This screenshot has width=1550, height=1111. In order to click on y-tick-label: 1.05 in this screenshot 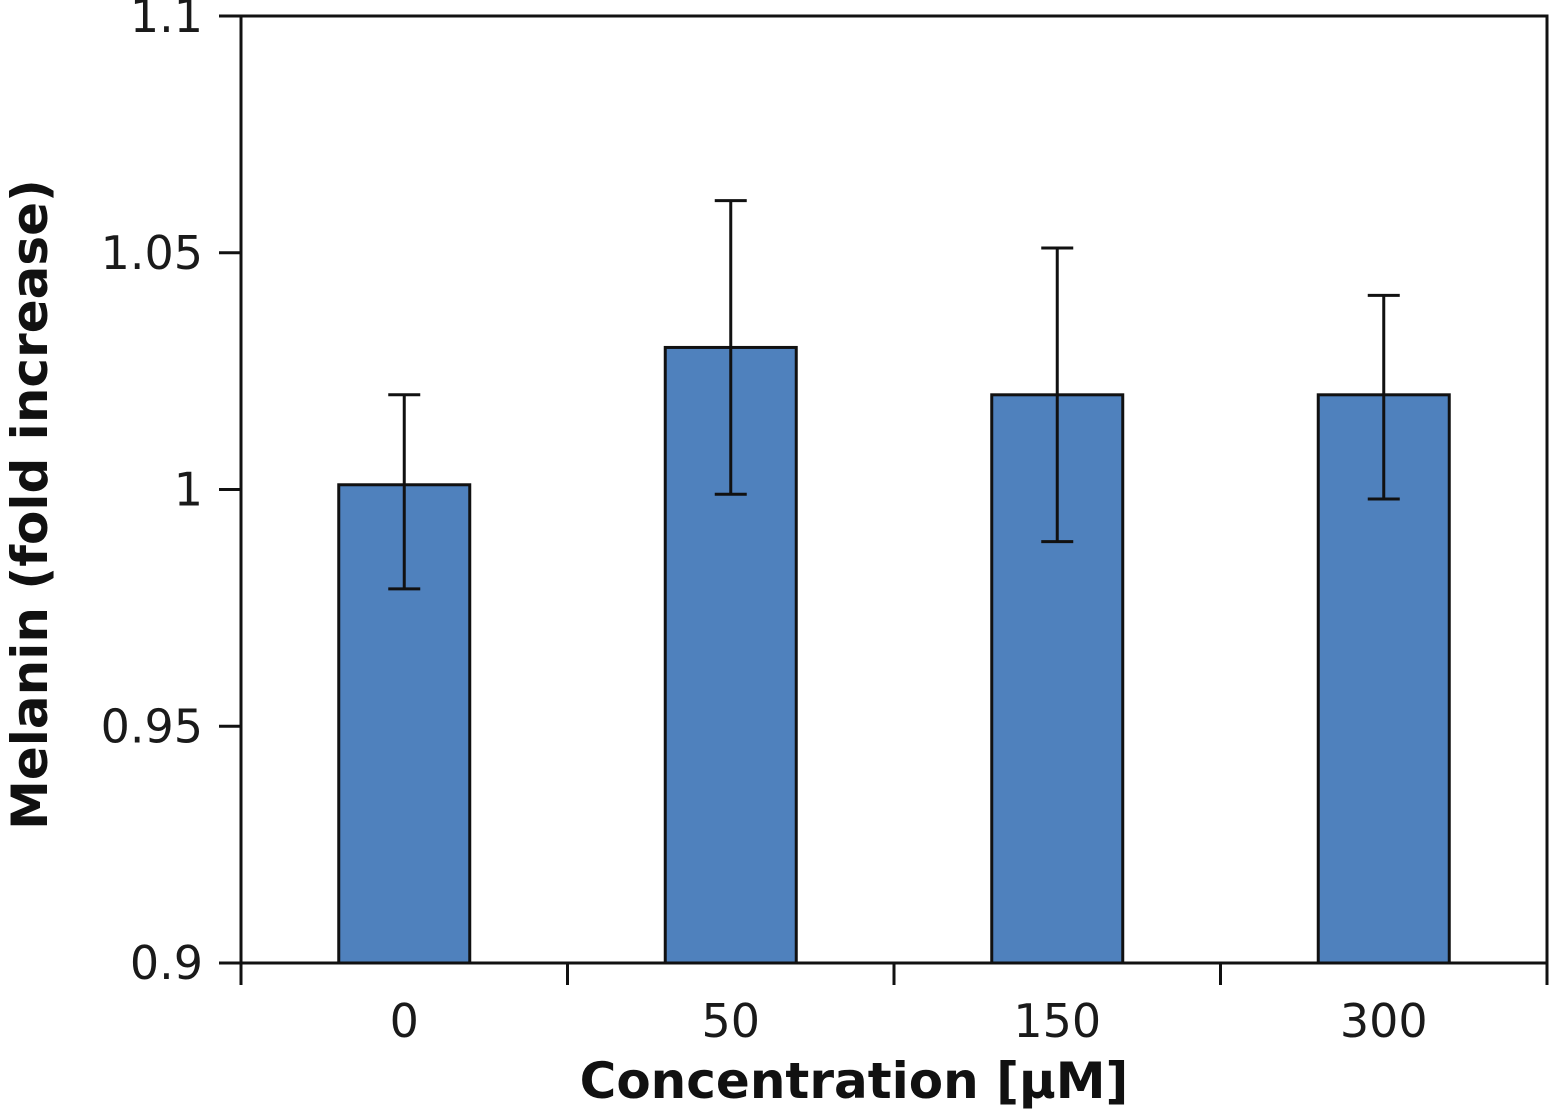, I will do `click(152, 253)`.